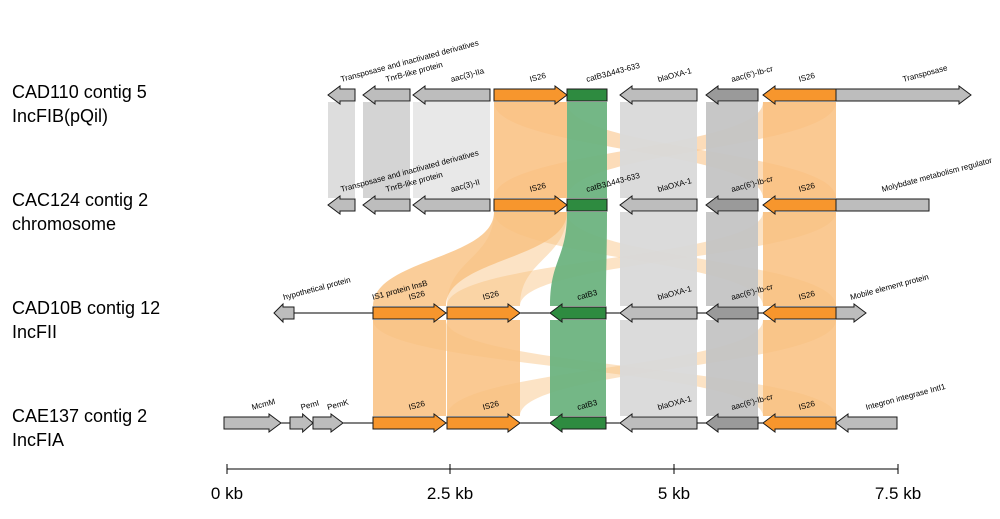 The height and width of the screenshot is (519, 1000). Describe the element at coordinates (328, 423) in the screenshot. I see `gene-pemk-arrow` at that location.